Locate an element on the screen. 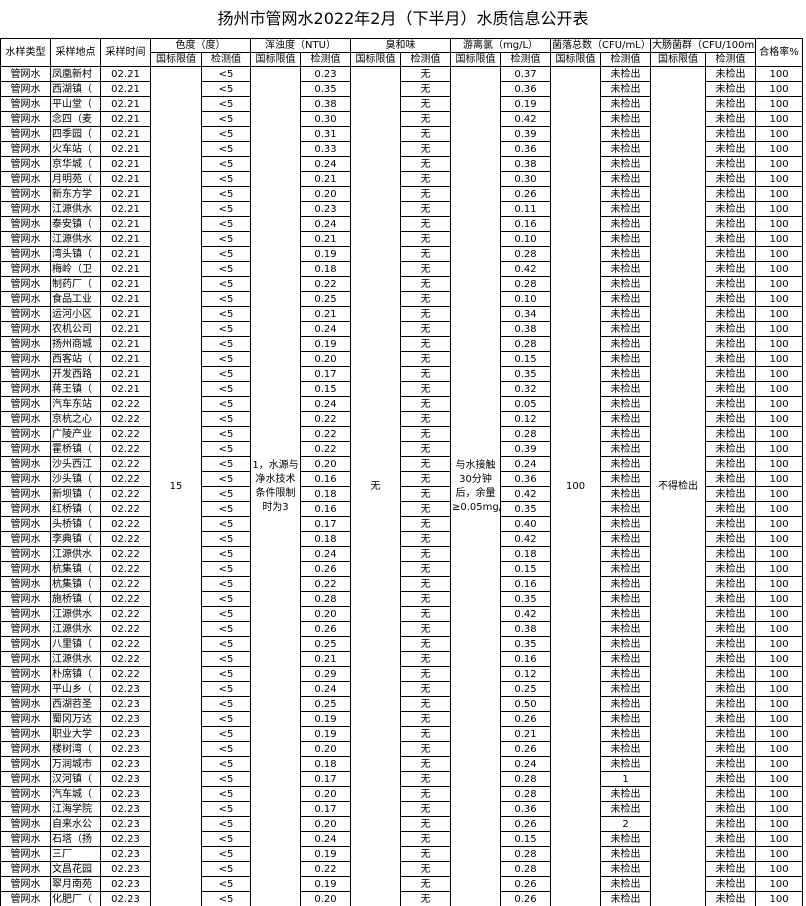 The height and width of the screenshot is (906, 806). sample-location: 京华城（ is located at coordinates (75, 164).